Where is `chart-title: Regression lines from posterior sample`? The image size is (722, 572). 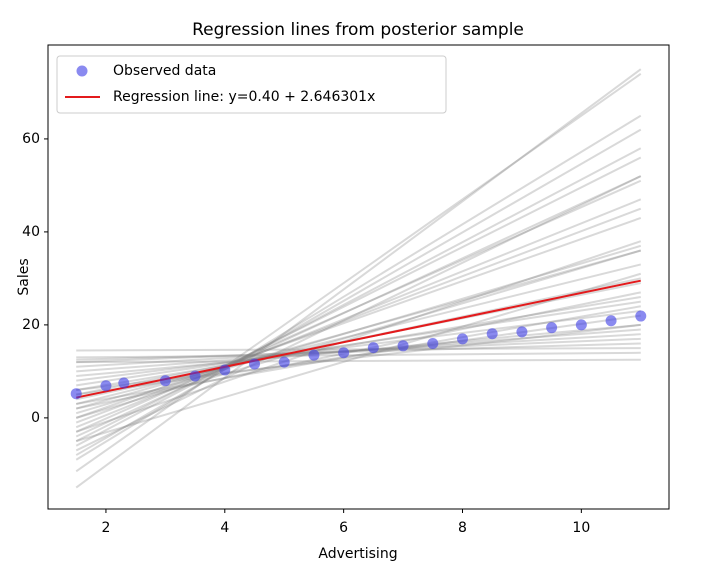 chart-title: Regression lines from posterior sample is located at coordinates (358, 30).